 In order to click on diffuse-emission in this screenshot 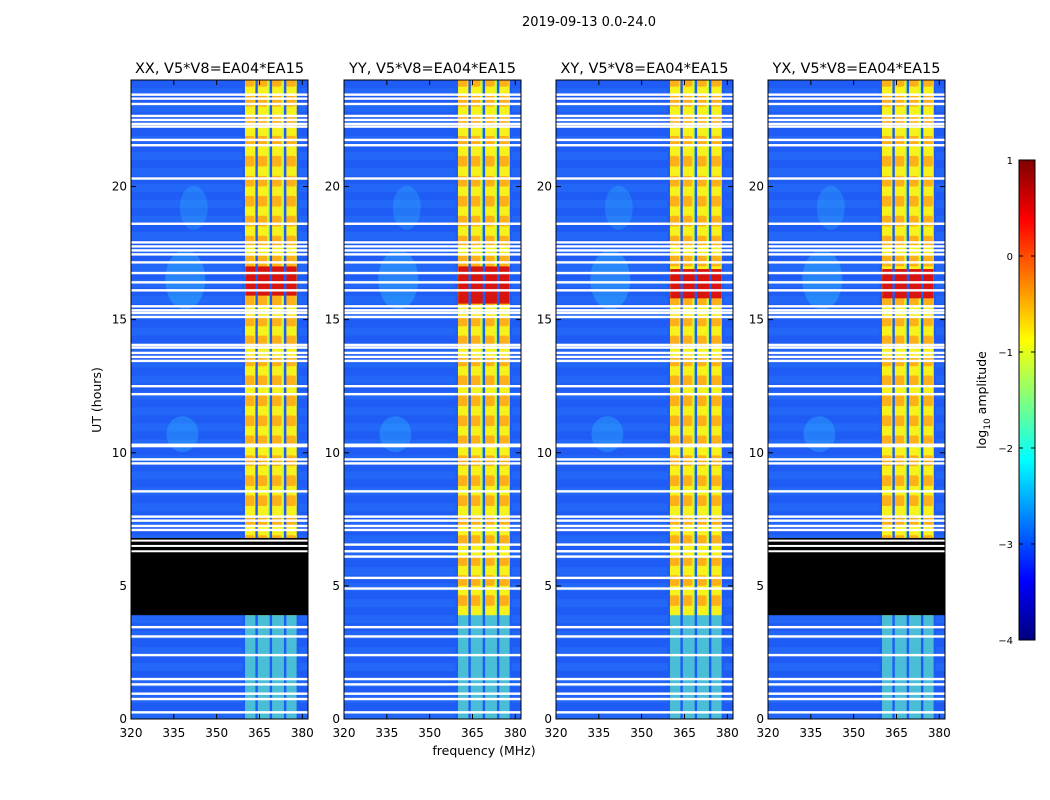, I will do `click(182, 434)`.